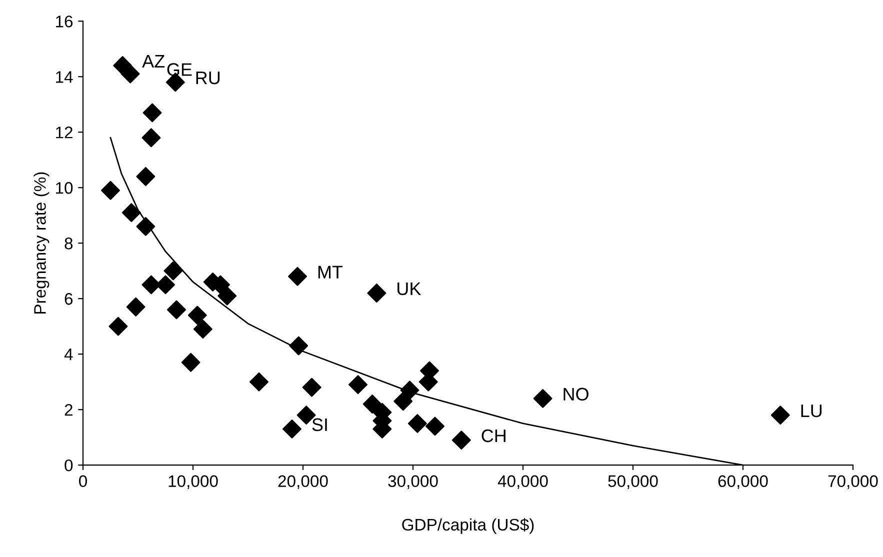  Describe the element at coordinates (64, 22) in the screenshot. I see `y-tick-label: 16` at that location.